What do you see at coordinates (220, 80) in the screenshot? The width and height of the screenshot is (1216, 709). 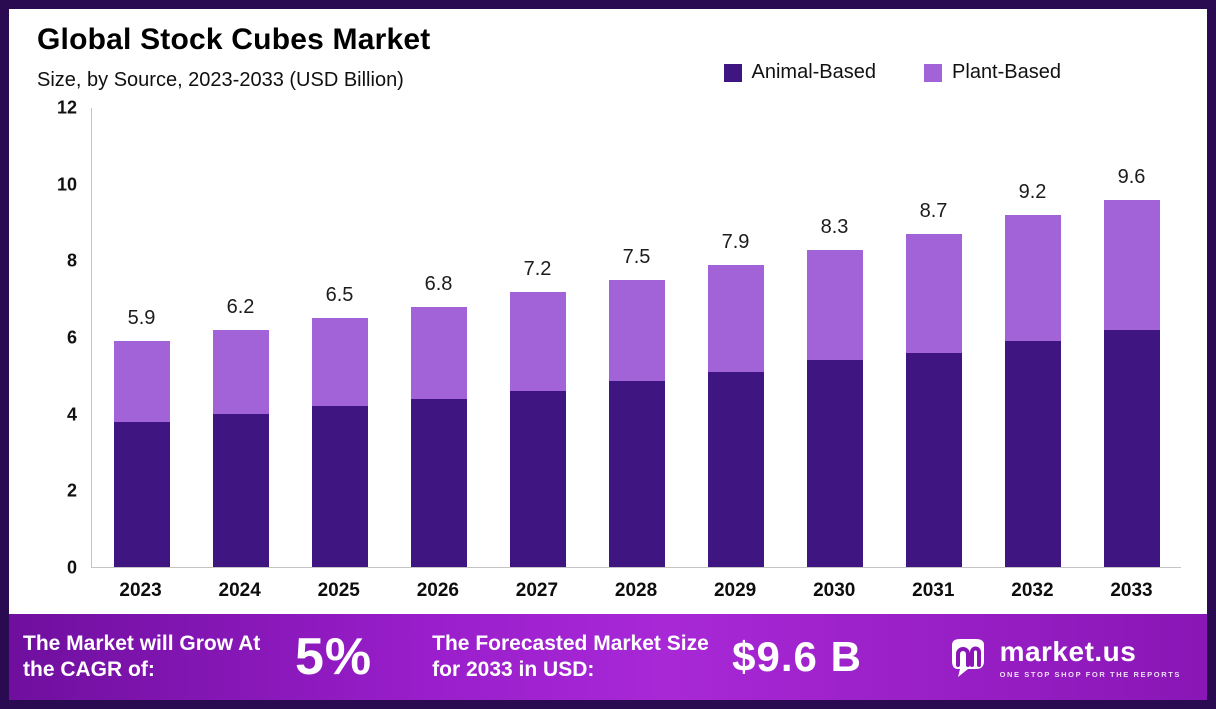 I see `chart-subtitle: Size, by Source, 2023-2033 (USD Billion)` at bounding box center [220, 80].